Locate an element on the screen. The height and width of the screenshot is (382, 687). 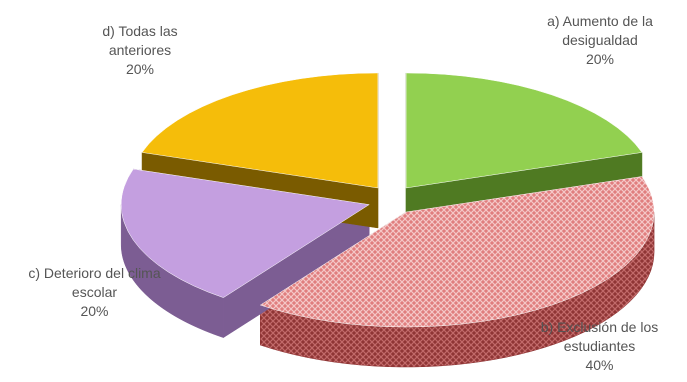
slice-label-a-line2: desigualdad is located at coordinates (600, 40).